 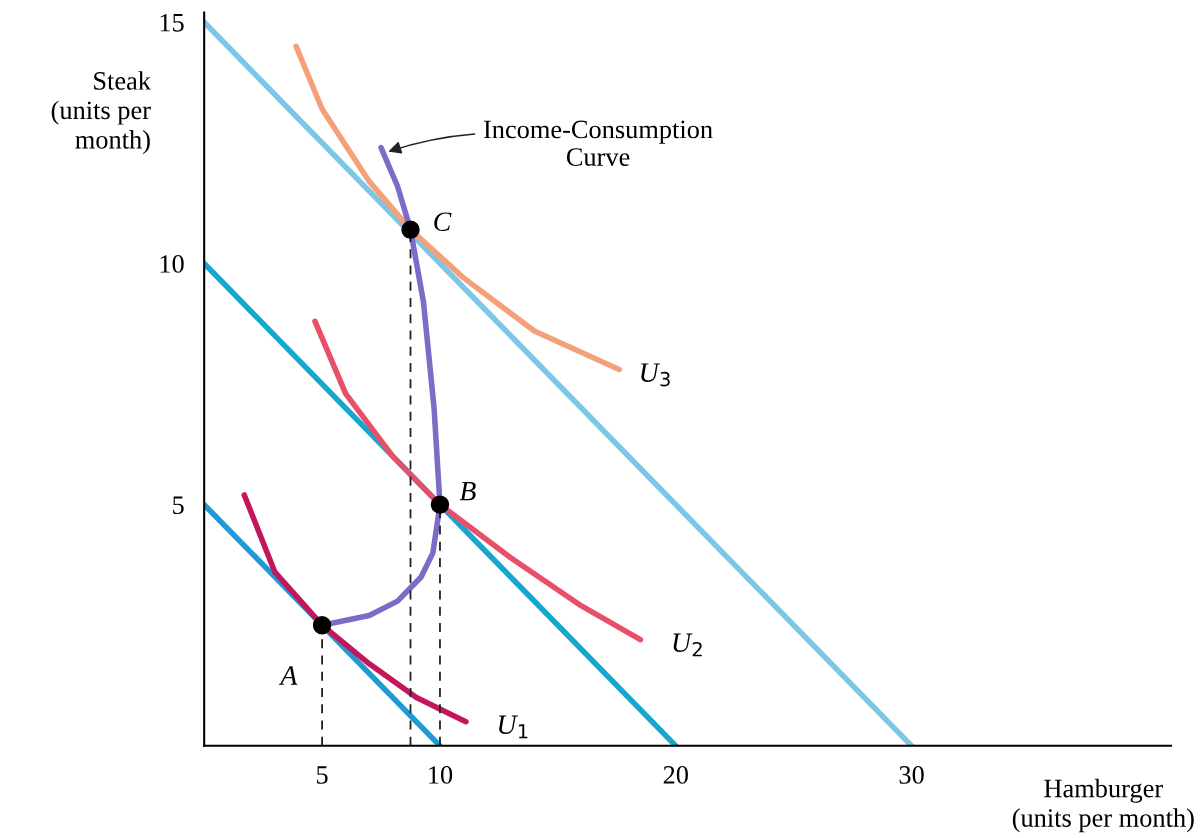 What do you see at coordinates (675, 775) in the screenshot?
I see `x-tick-label: 20` at bounding box center [675, 775].